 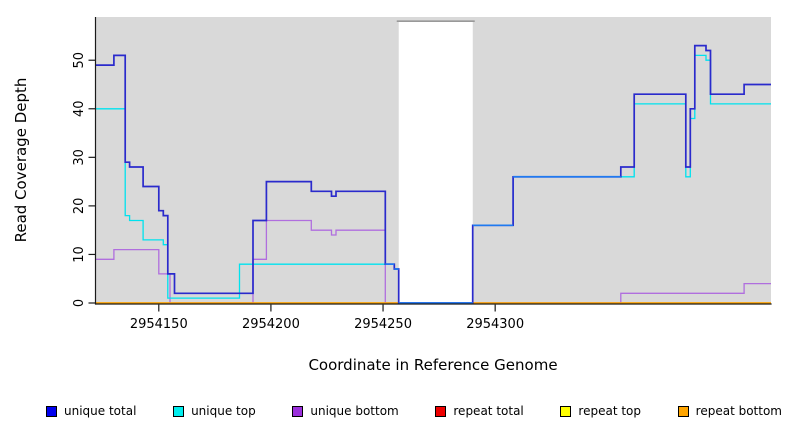 What do you see at coordinates (159, 324) in the screenshot?
I see `x-tick-label: 2954150` at bounding box center [159, 324].